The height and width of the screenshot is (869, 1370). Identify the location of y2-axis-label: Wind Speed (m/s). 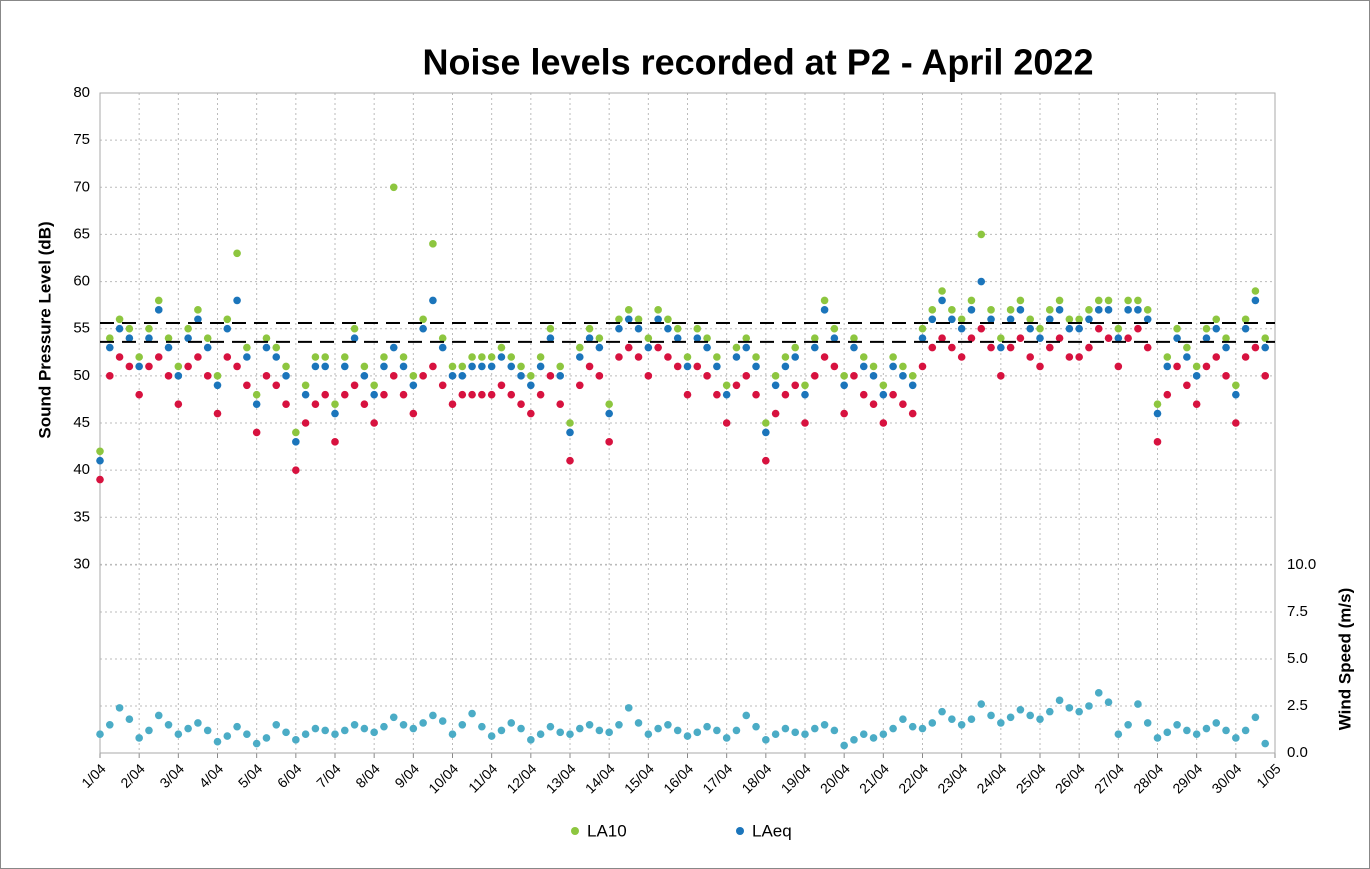
(1344, 659).